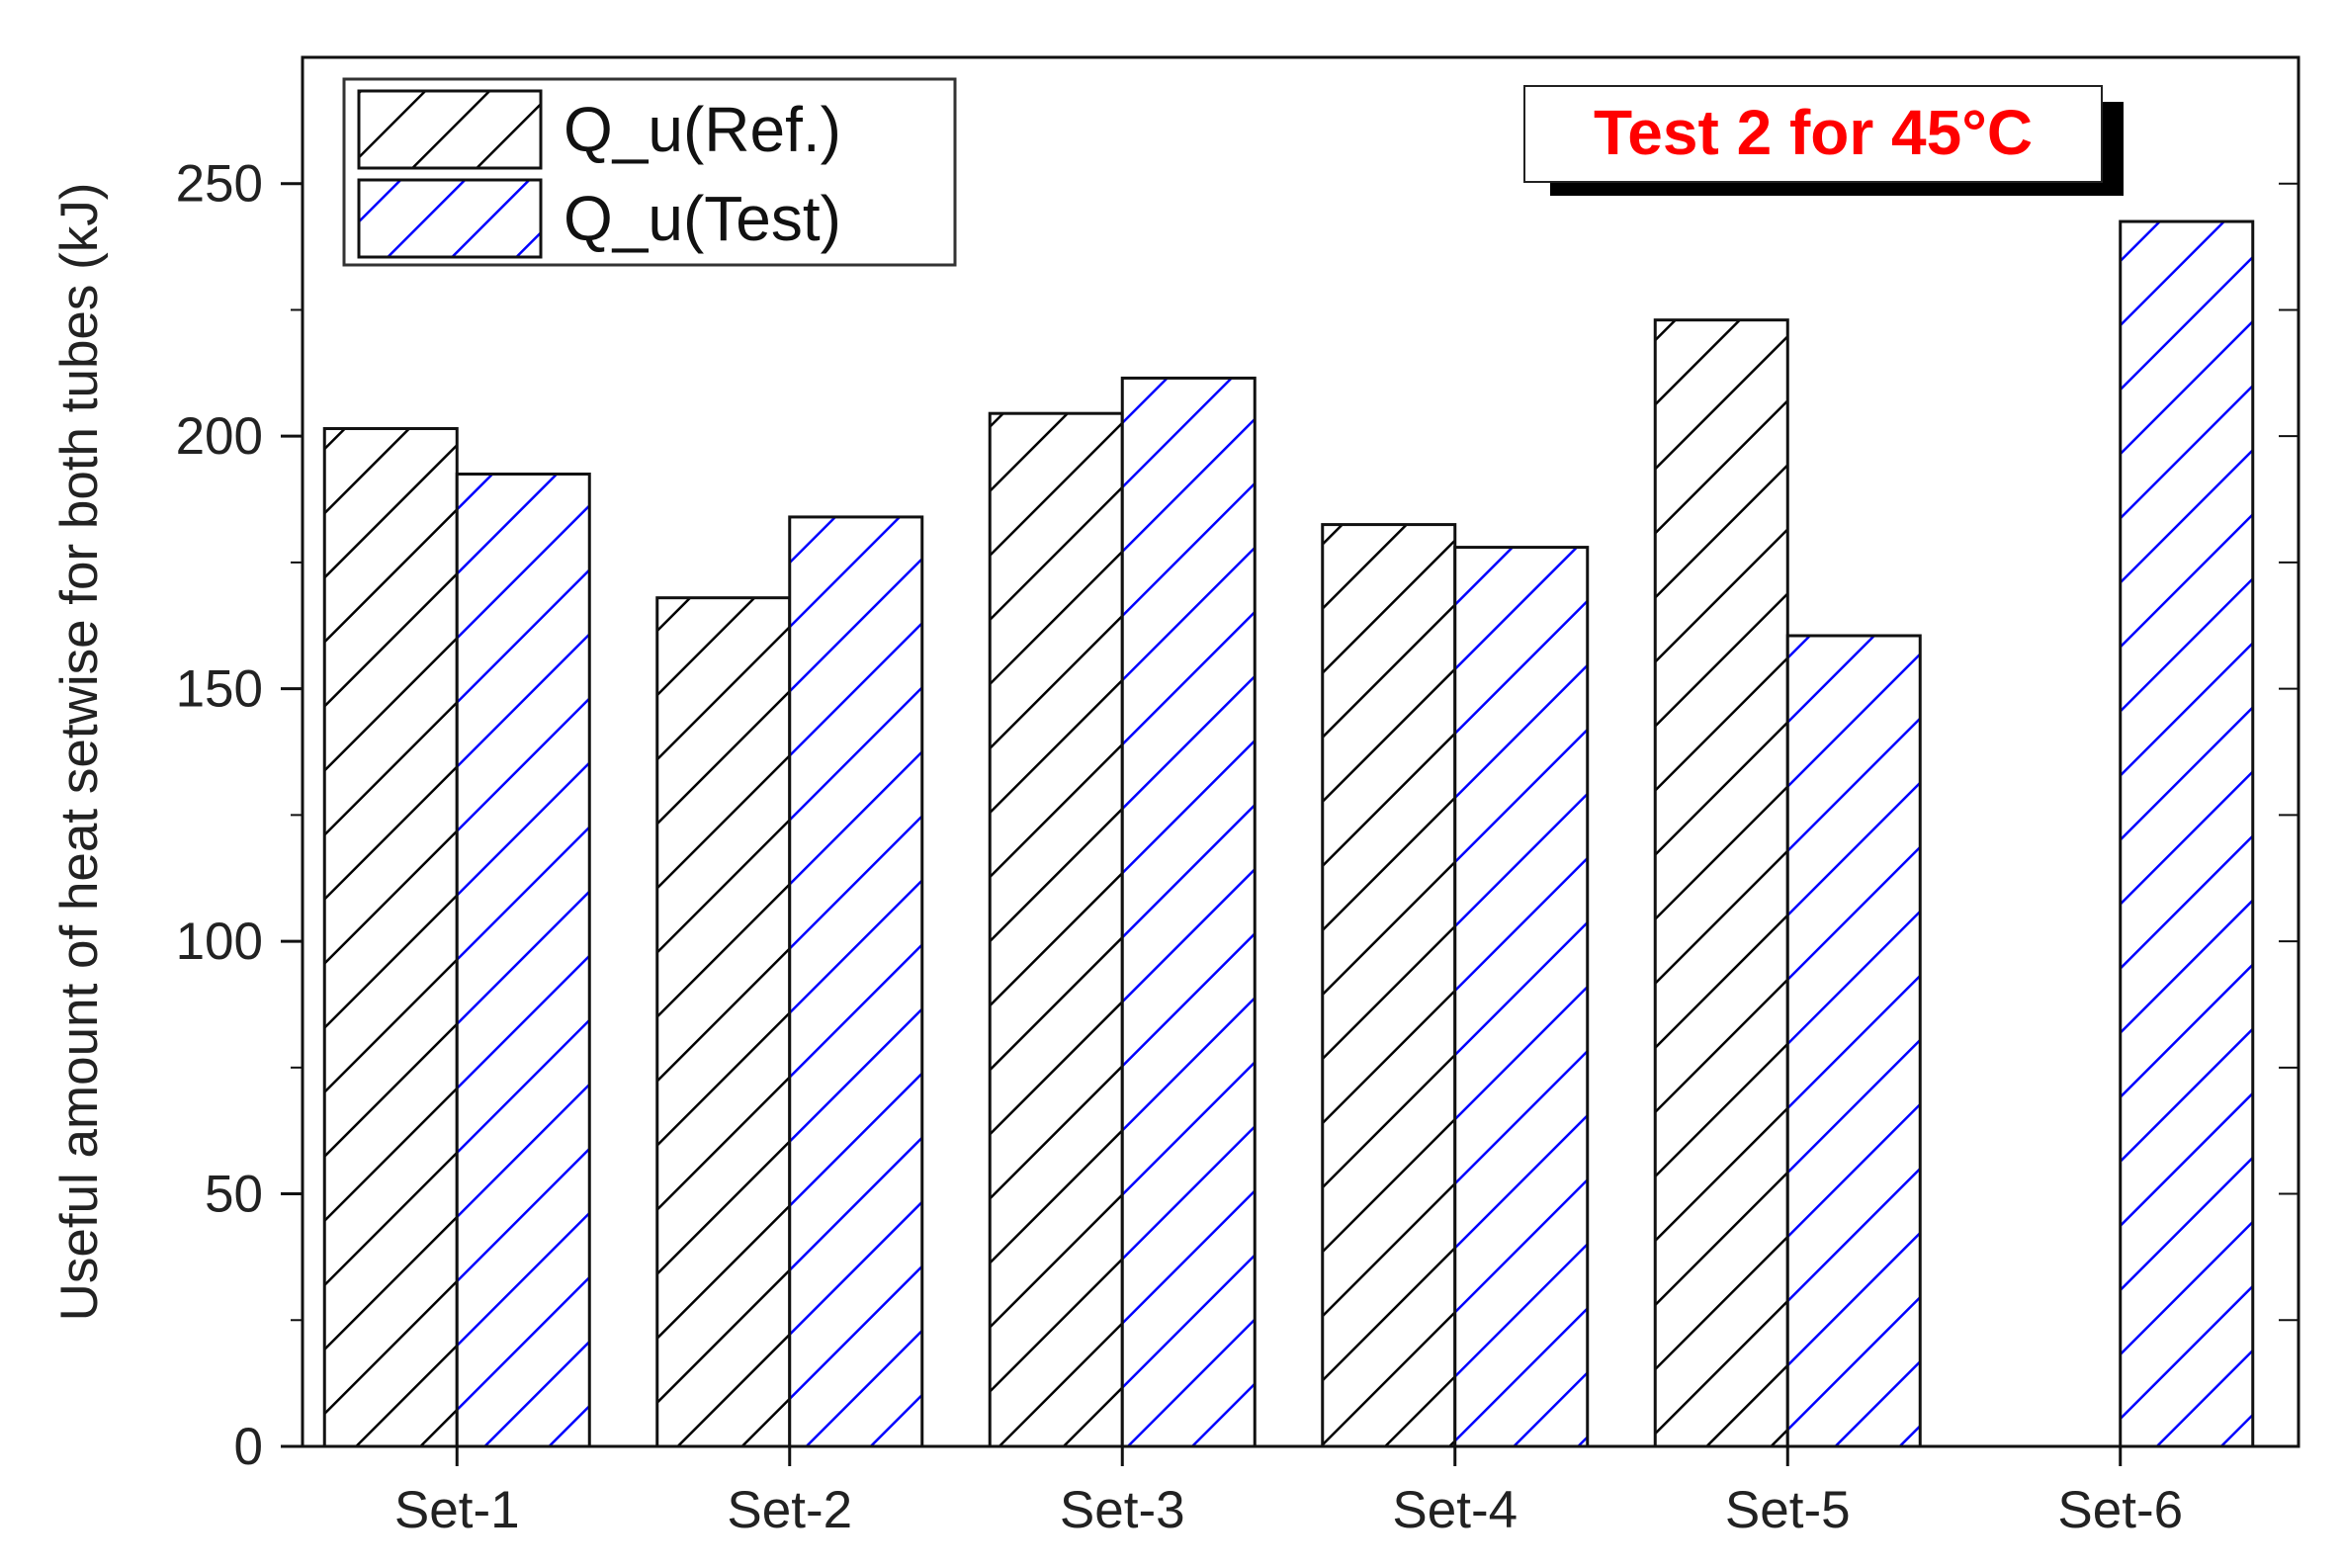 This screenshot has height=1568, width=2343. I want to click on x-tick-label: Set-4, so click(1455, 1510).